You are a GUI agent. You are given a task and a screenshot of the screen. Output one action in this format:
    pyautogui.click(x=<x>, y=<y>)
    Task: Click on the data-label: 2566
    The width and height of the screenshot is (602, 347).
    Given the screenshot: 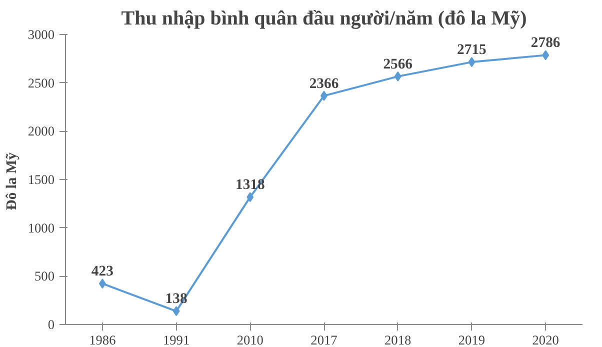 What is the action you would take?
    pyautogui.click(x=398, y=64)
    